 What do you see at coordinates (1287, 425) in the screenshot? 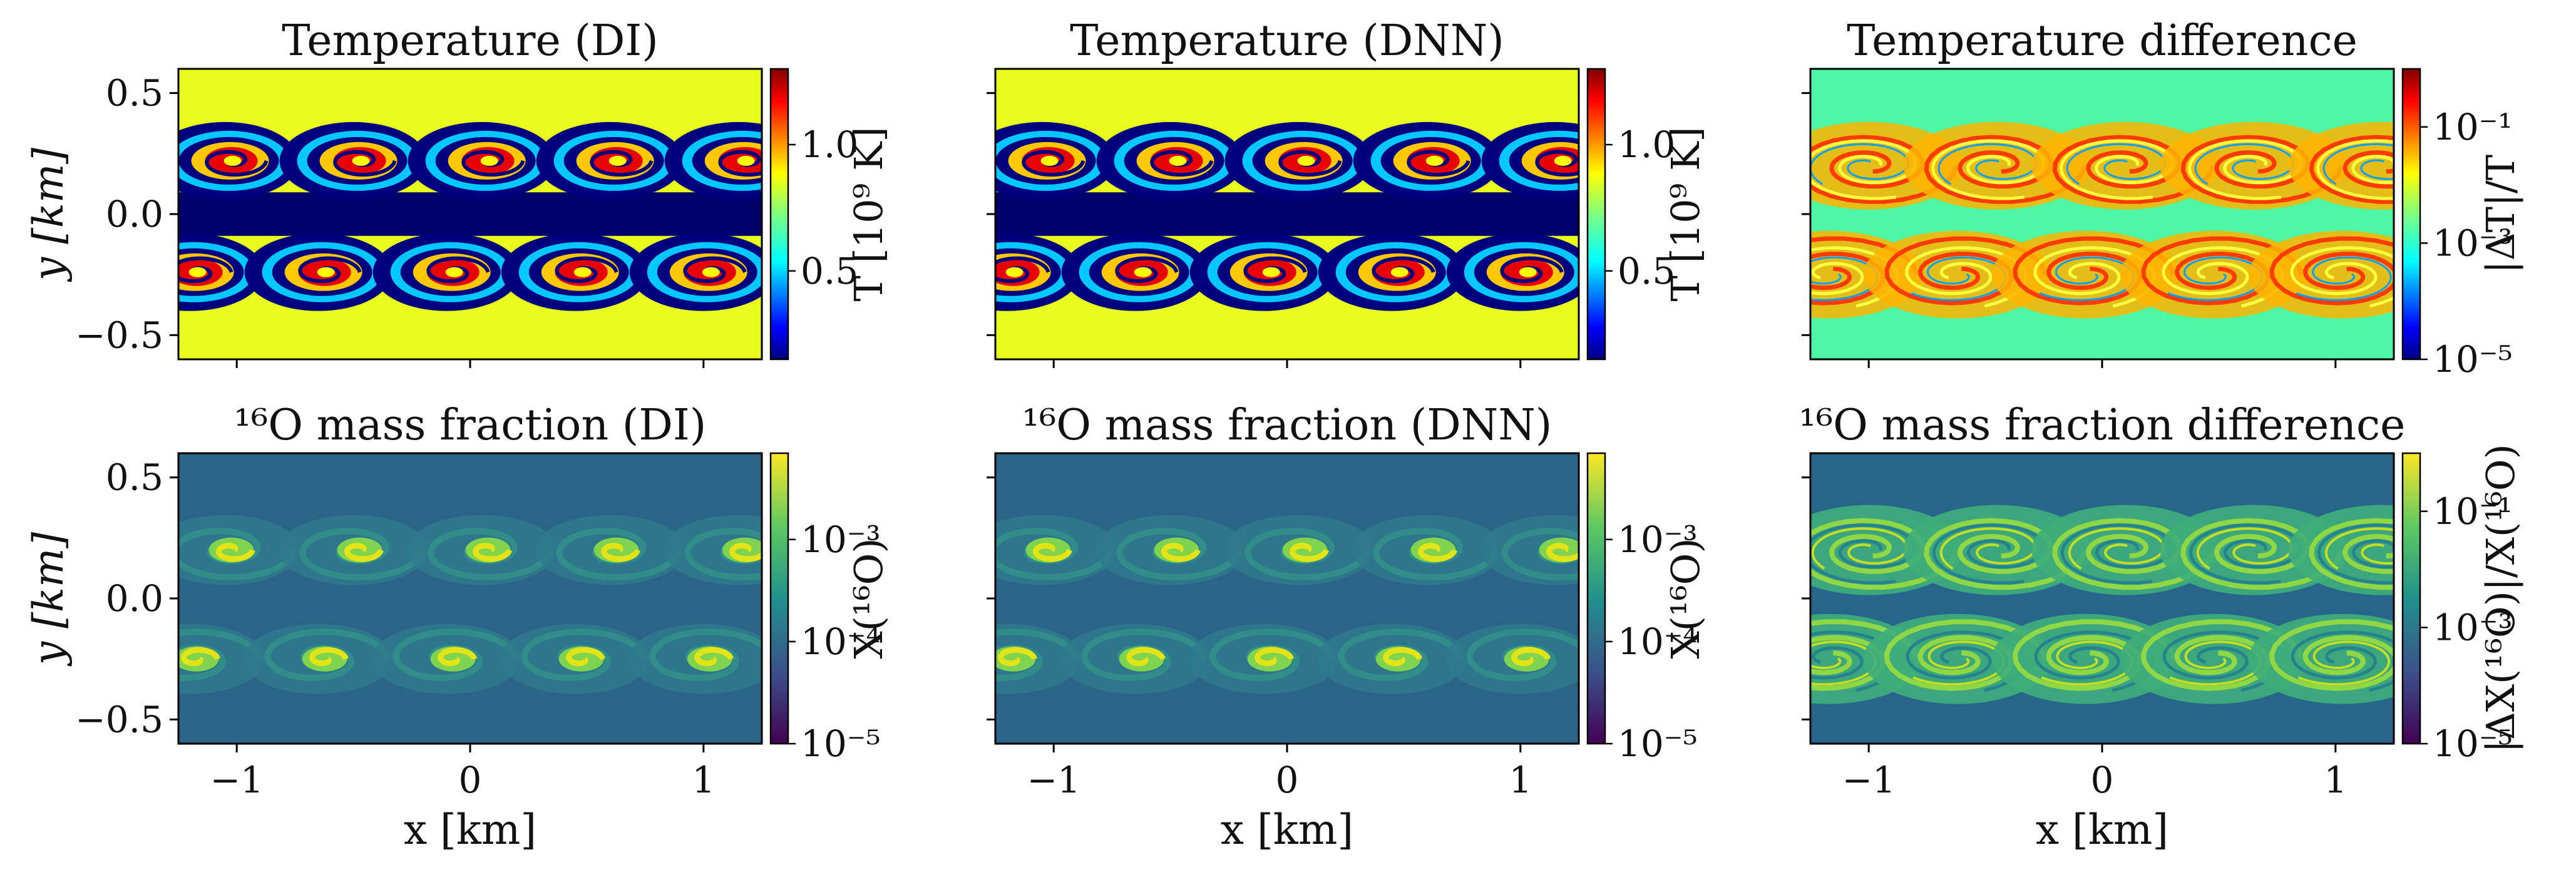
I see `panel-title: ¹⁶O mass fraction (DNN)` at bounding box center [1287, 425].